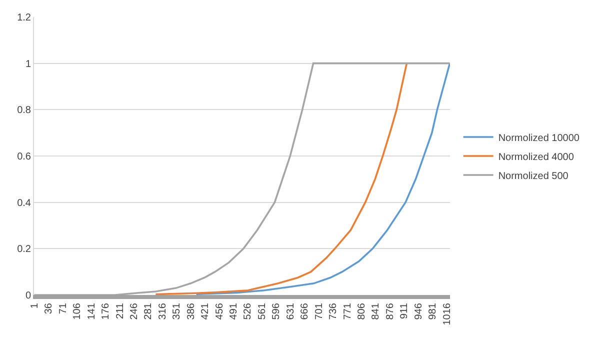 The height and width of the screenshot is (337, 600). I want to click on x-tick-label: 316, so click(162, 311).